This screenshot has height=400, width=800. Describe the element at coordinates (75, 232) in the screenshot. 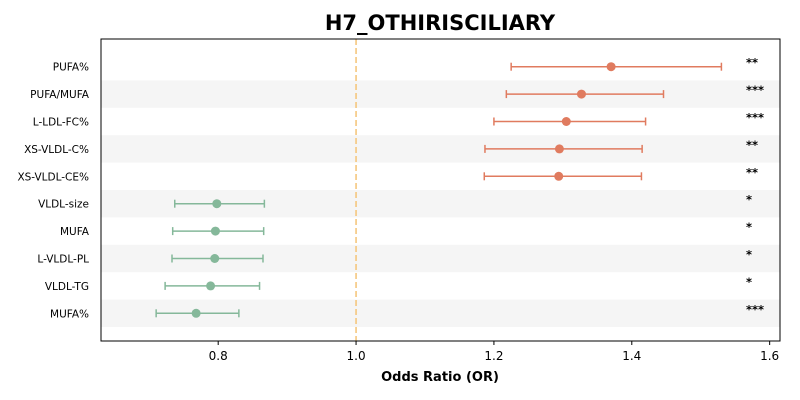

I see `category-label: MUFA` at that location.